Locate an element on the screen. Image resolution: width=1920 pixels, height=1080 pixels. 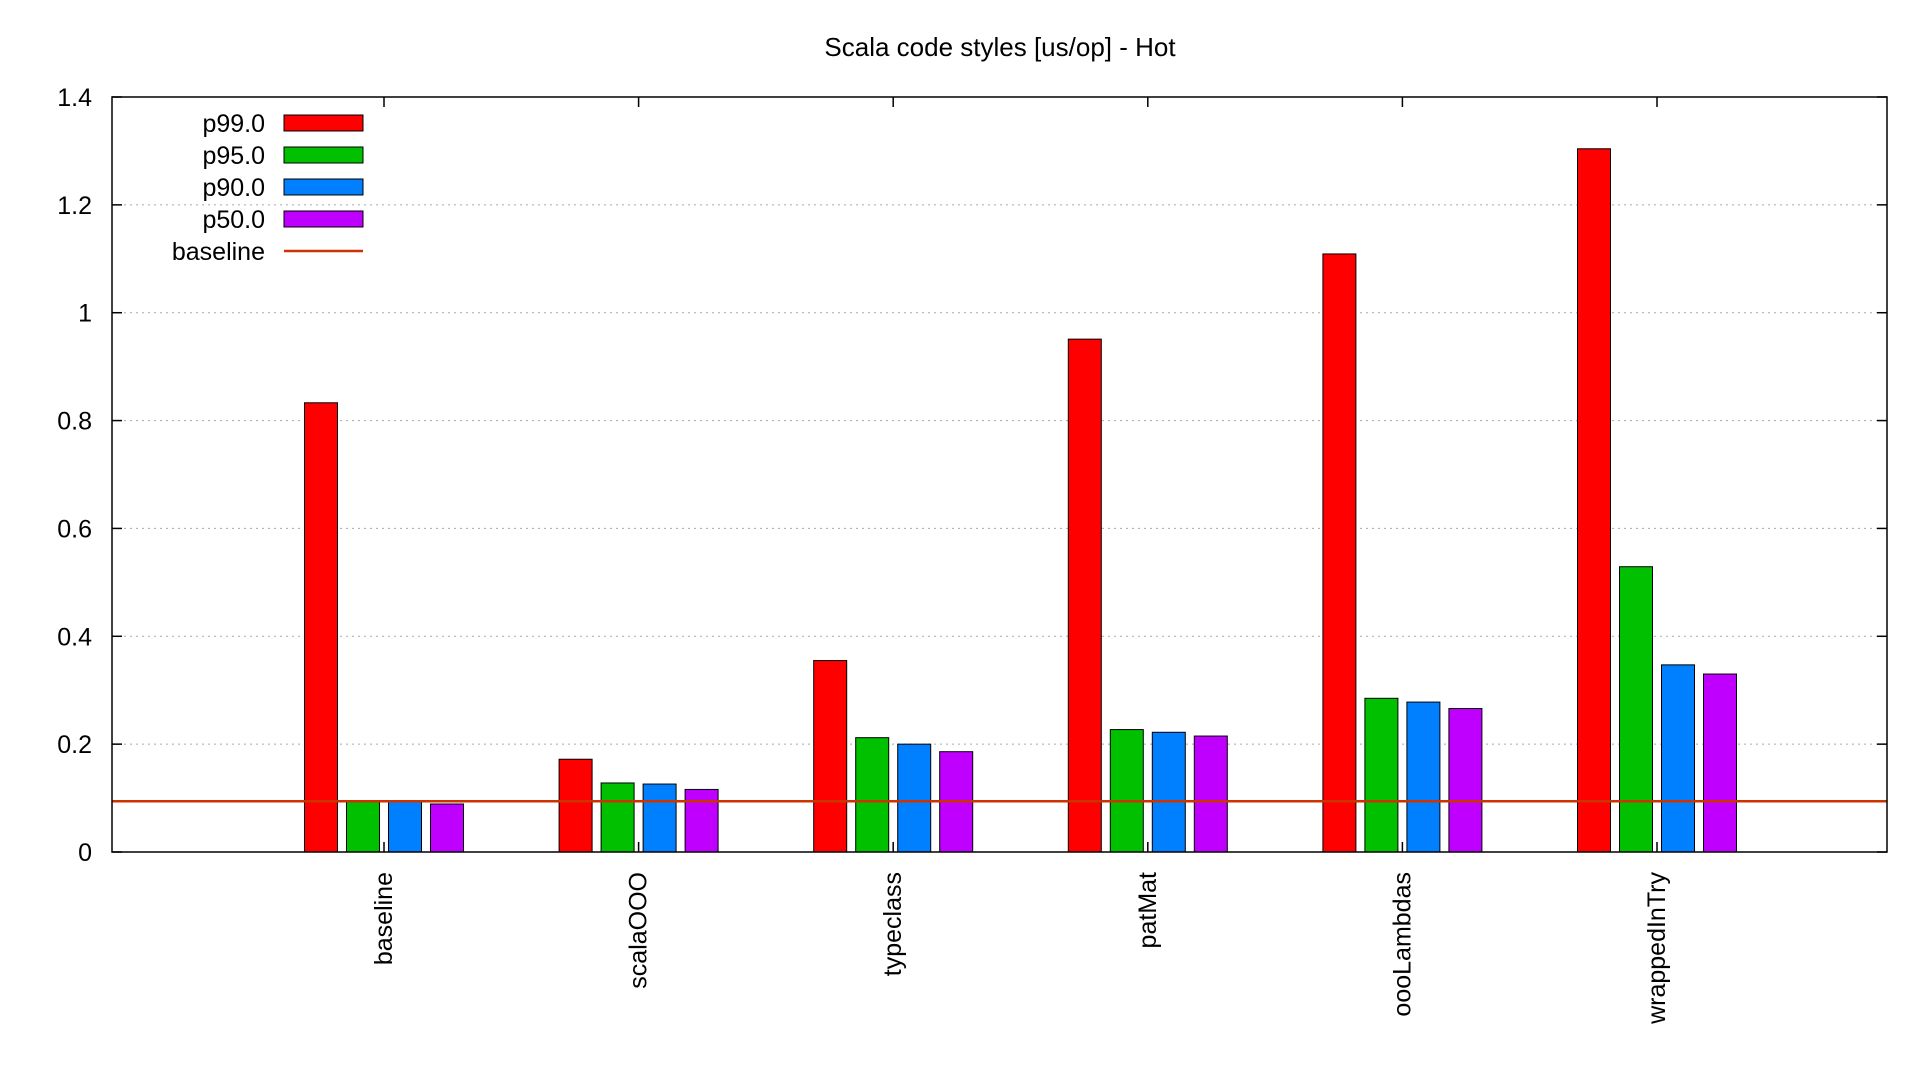
legend-label-baseline: baseline is located at coordinates (218, 252).